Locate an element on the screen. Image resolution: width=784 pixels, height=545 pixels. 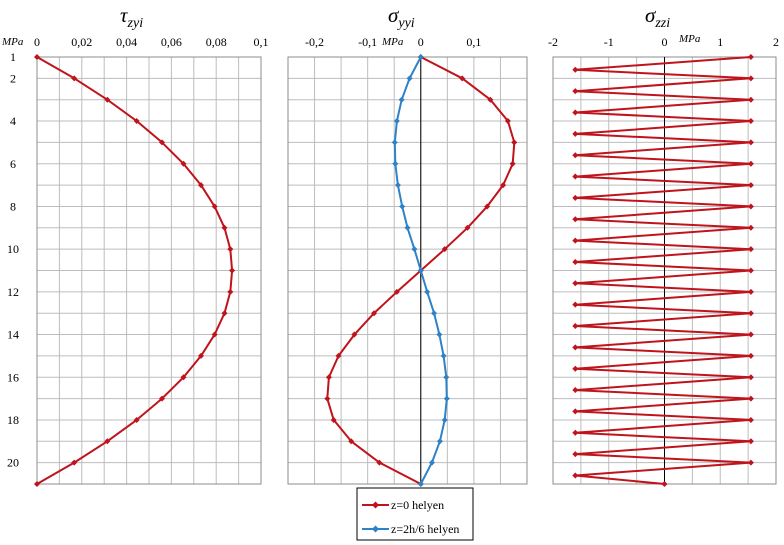
panel-tau-zy-unit-label: MPa is located at coordinates (12, 42).